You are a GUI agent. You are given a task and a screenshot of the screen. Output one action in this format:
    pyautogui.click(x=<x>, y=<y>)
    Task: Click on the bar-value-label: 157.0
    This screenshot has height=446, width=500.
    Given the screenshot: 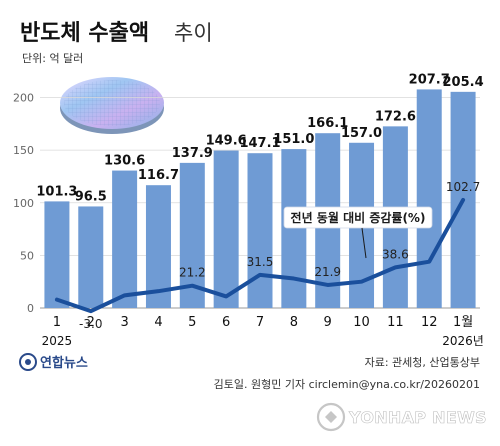 What is the action you would take?
    pyautogui.click(x=361, y=133)
    